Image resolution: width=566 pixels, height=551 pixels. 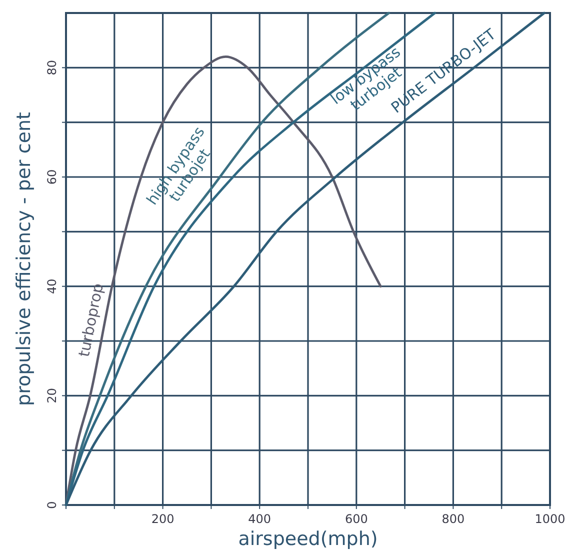 What do you see at coordinates (356, 519) in the screenshot?
I see `x-tick-label: 600` at bounding box center [356, 519].